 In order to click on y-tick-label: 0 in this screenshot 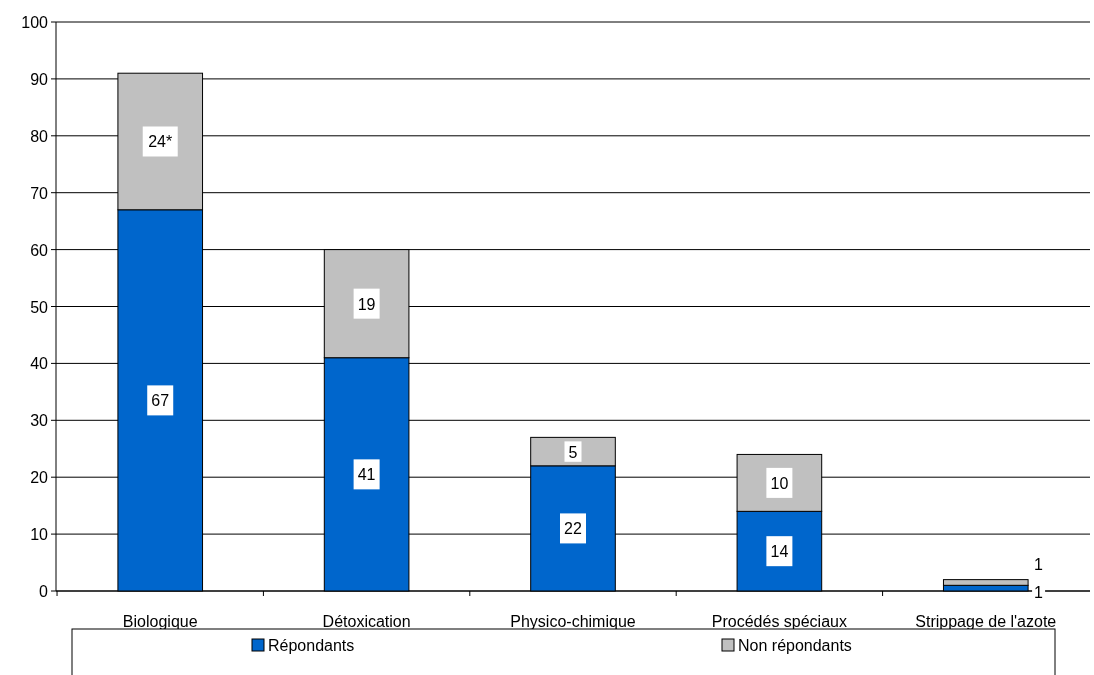, I will do `click(44, 591)`.